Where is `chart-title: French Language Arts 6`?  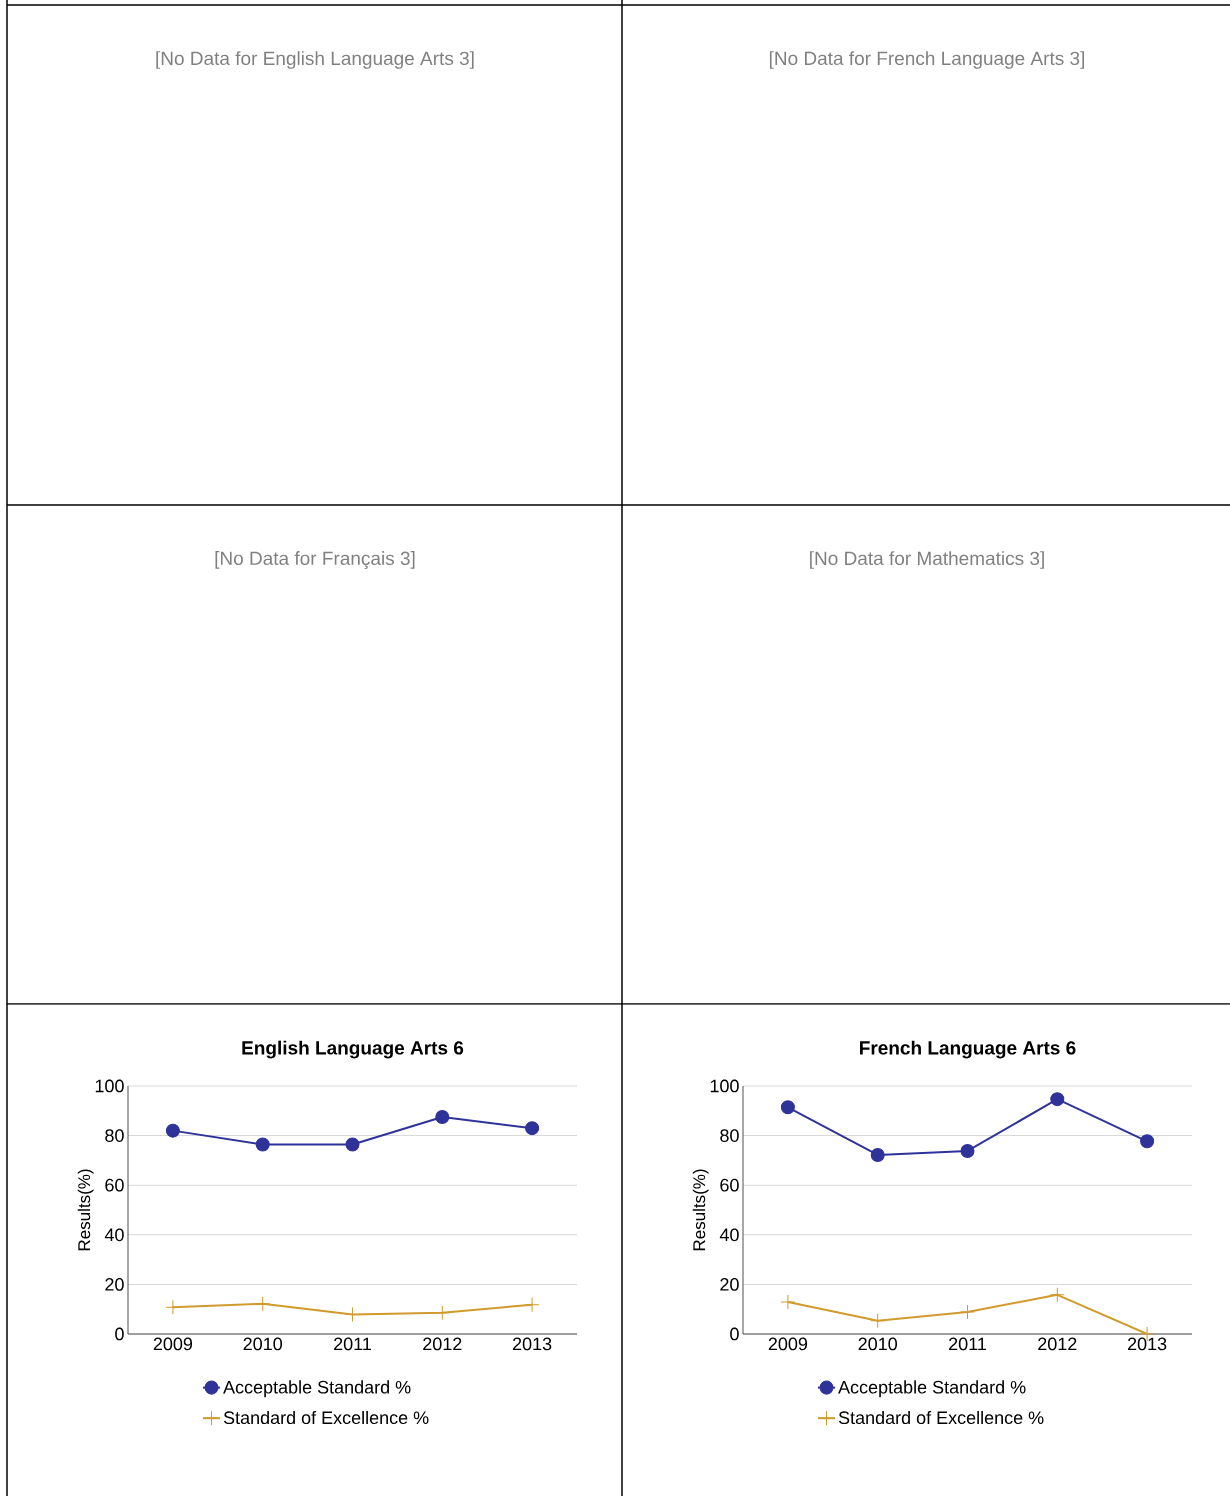 chart-title: French Language Arts 6 is located at coordinates (968, 1049).